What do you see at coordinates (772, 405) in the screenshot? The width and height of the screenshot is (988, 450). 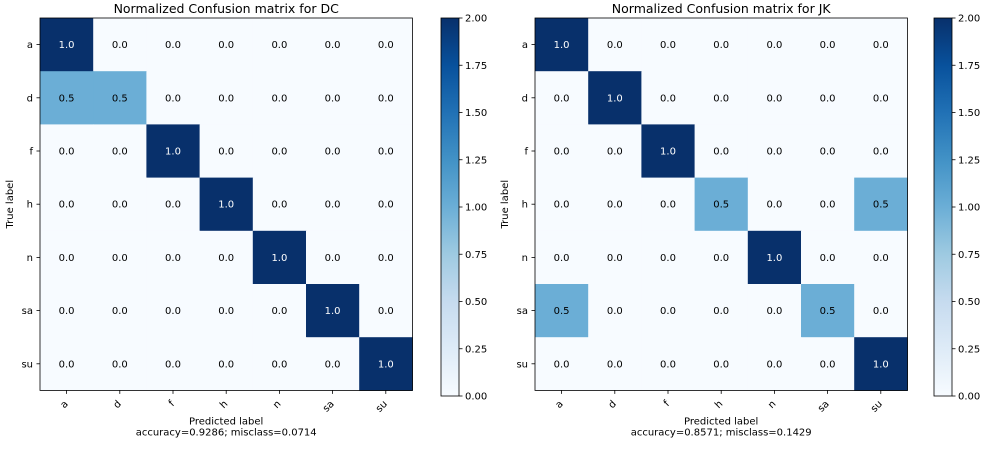 I see `x-tick-label: n` at bounding box center [772, 405].